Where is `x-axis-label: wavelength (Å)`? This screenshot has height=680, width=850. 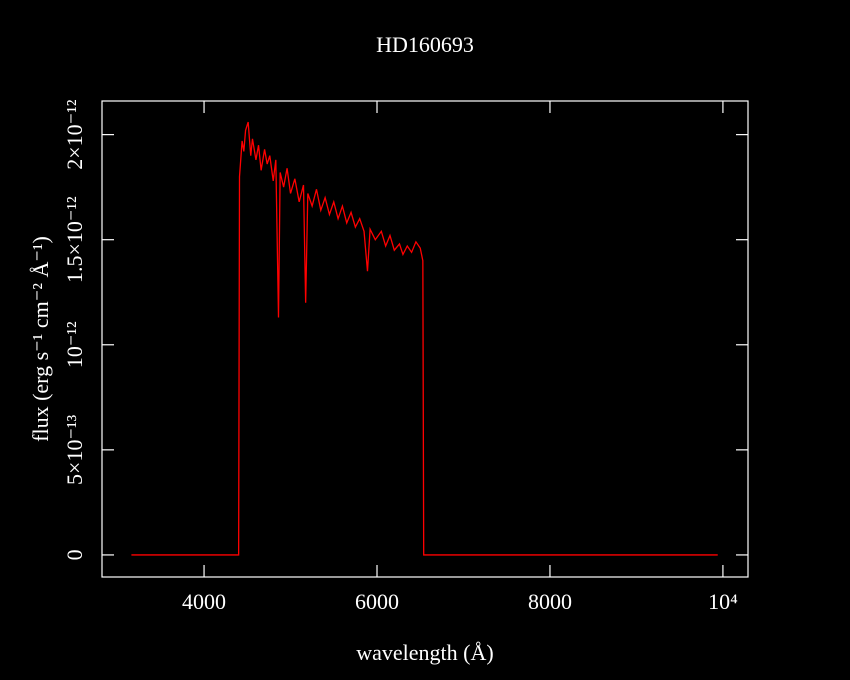
x-axis-label: wavelength (Å) is located at coordinates (424, 652).